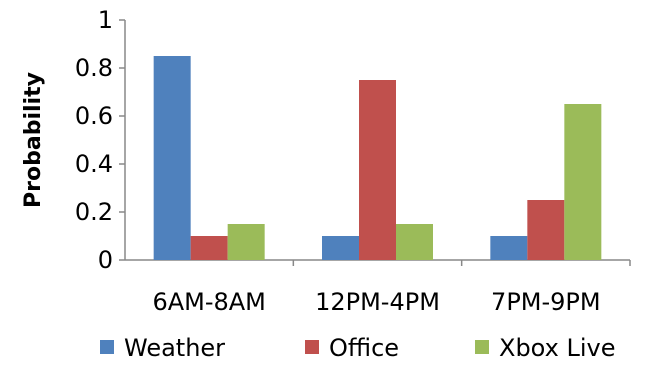 This screenshot has height=369, width=654. Describe the element at coordinates (94, 164) in the screenshot. I see `y-tick-label: 0.4` at that location.